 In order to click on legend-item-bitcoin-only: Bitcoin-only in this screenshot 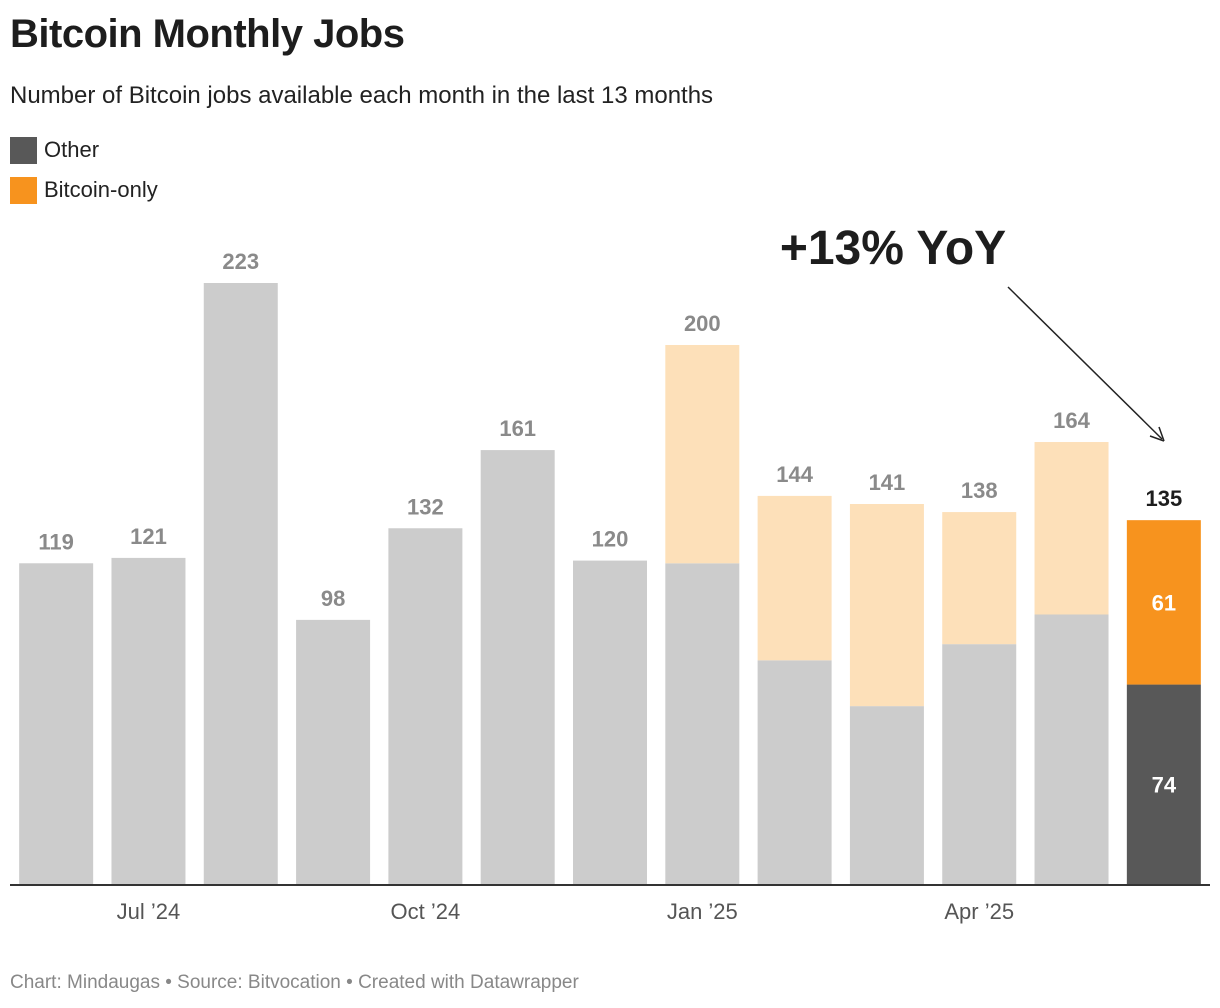, I will do `click(84, 190)`.